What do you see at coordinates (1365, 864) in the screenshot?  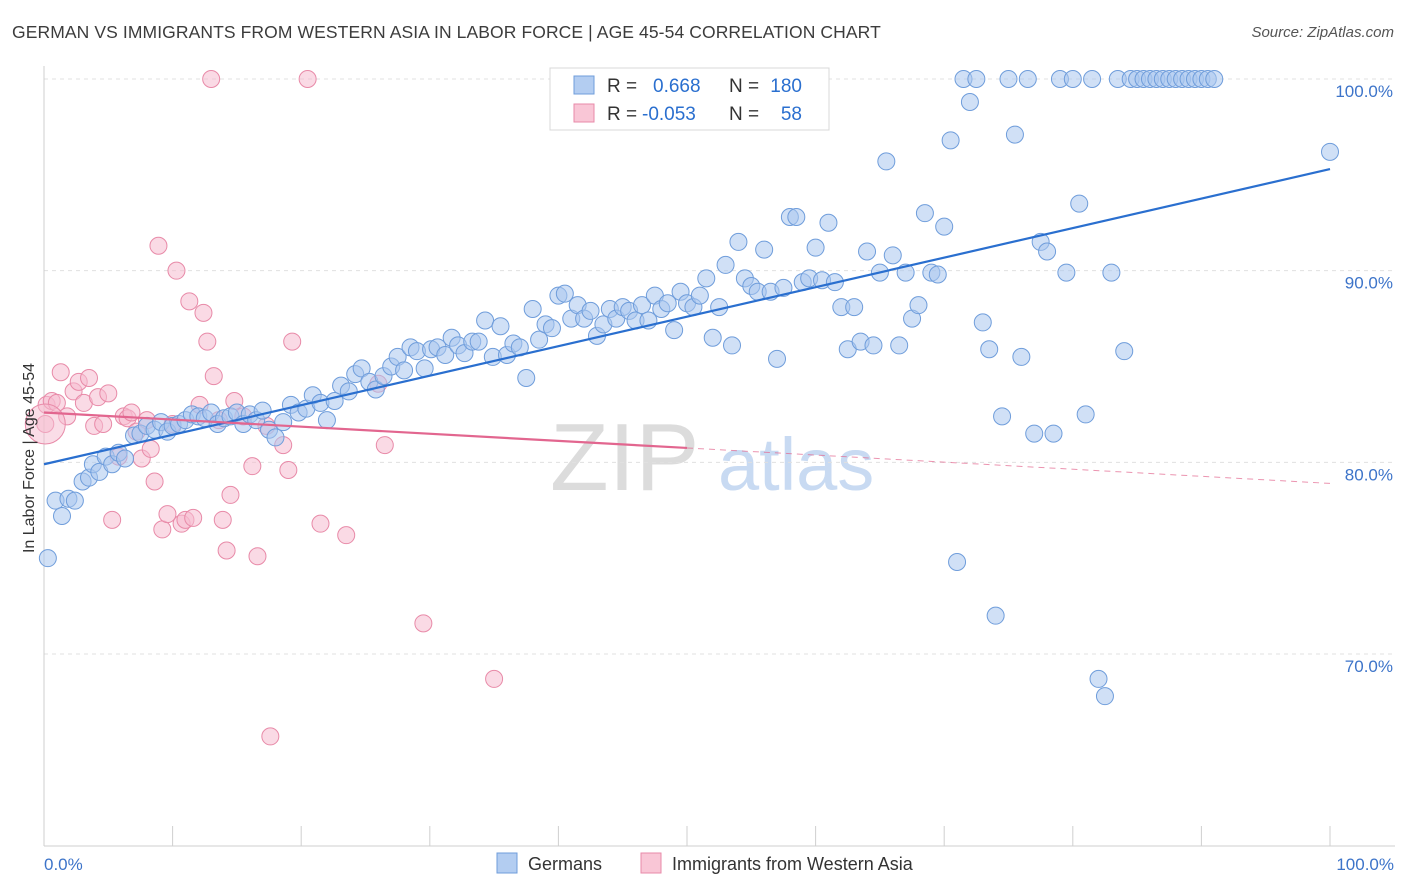 I see `x-tick-label-max: 100.0%` at bounding box center [1365, 864].